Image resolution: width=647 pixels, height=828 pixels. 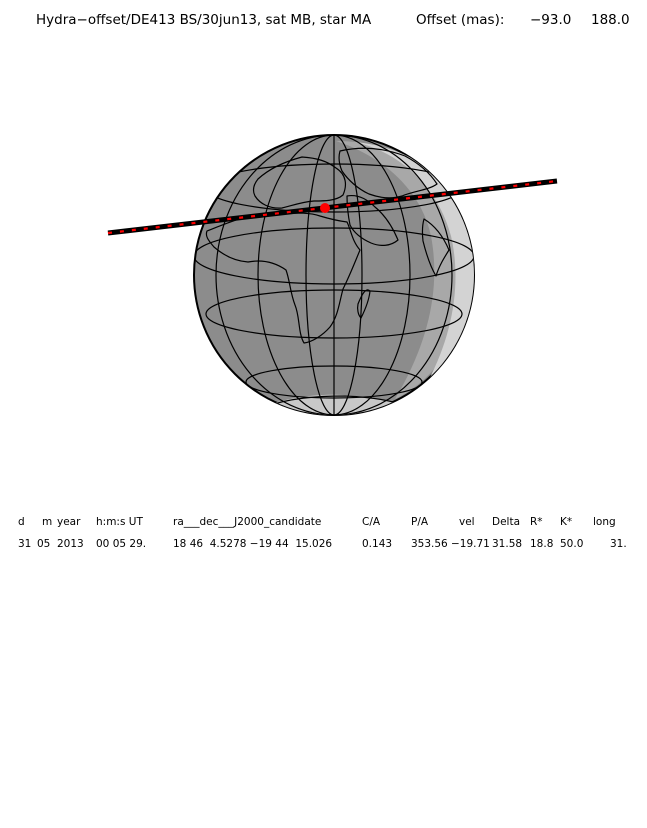 I want to click on value-kstar: 50.0, so click(x=572, y=544).